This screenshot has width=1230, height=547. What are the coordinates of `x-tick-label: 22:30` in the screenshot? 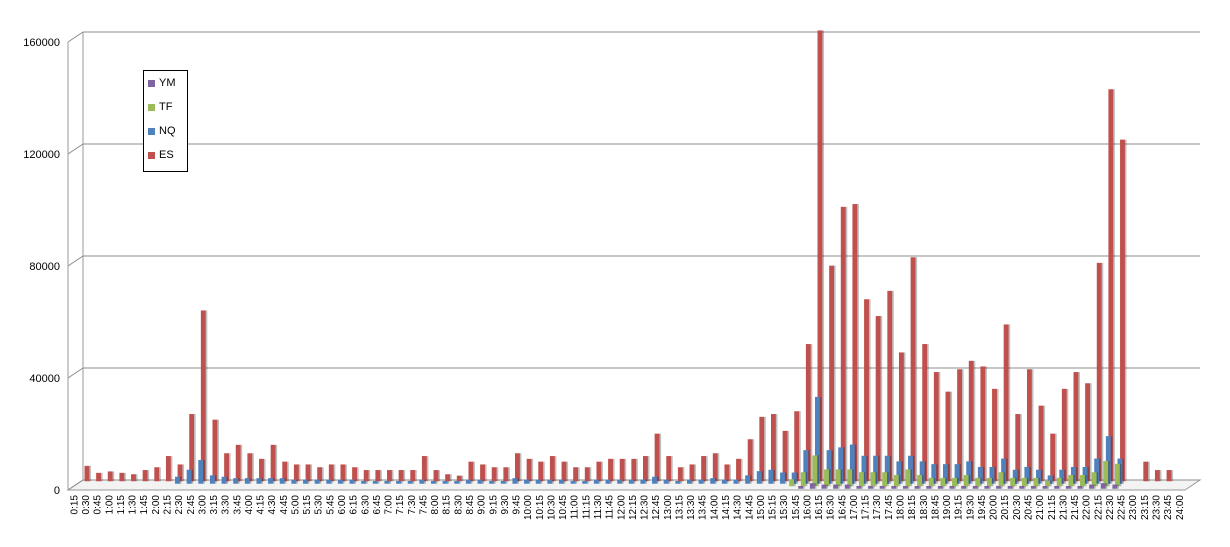 It's located at (1110, 507).